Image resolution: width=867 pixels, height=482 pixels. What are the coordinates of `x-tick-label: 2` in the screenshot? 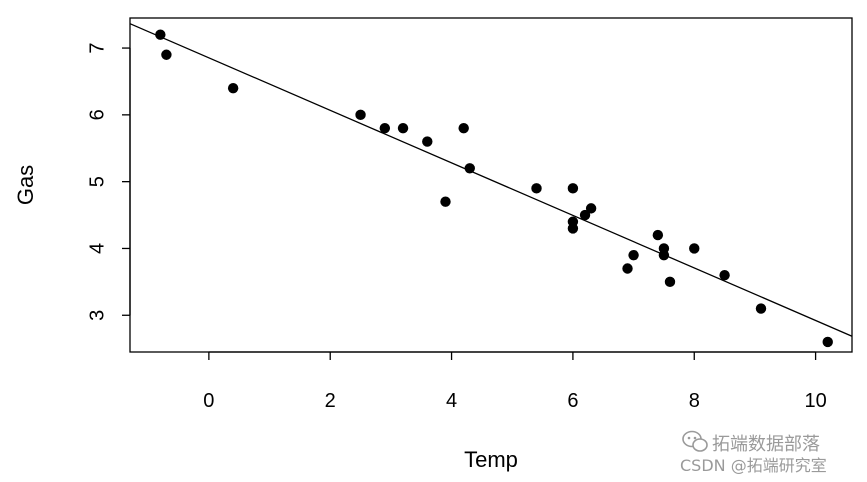 It's located at (330, 401).